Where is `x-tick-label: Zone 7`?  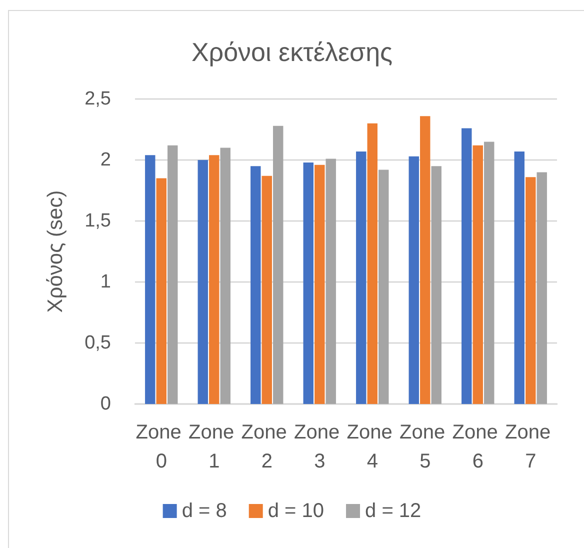
x-tick-label: Zone 7 is located at coordinates (530, 447).